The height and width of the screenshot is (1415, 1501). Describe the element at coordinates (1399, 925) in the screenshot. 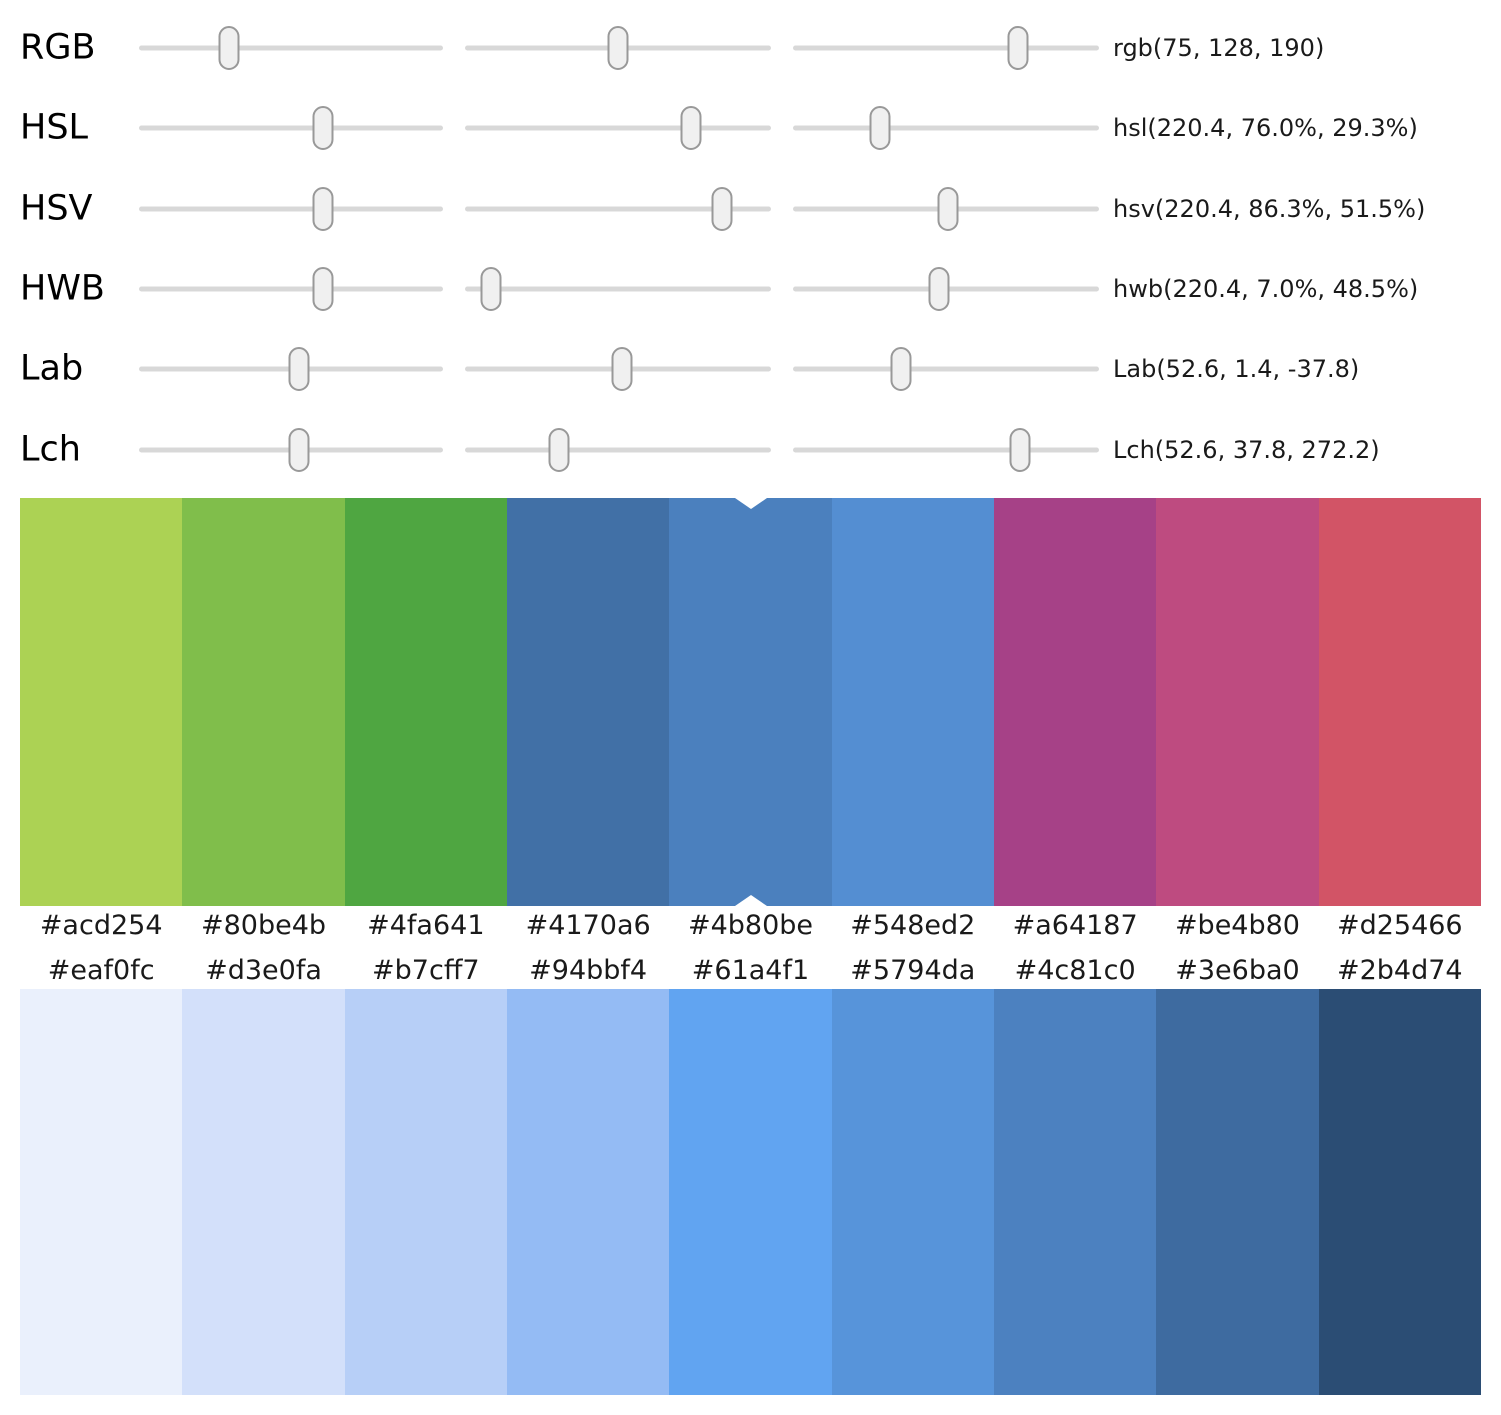

I see `hex-code-label: #d25466` at that location.